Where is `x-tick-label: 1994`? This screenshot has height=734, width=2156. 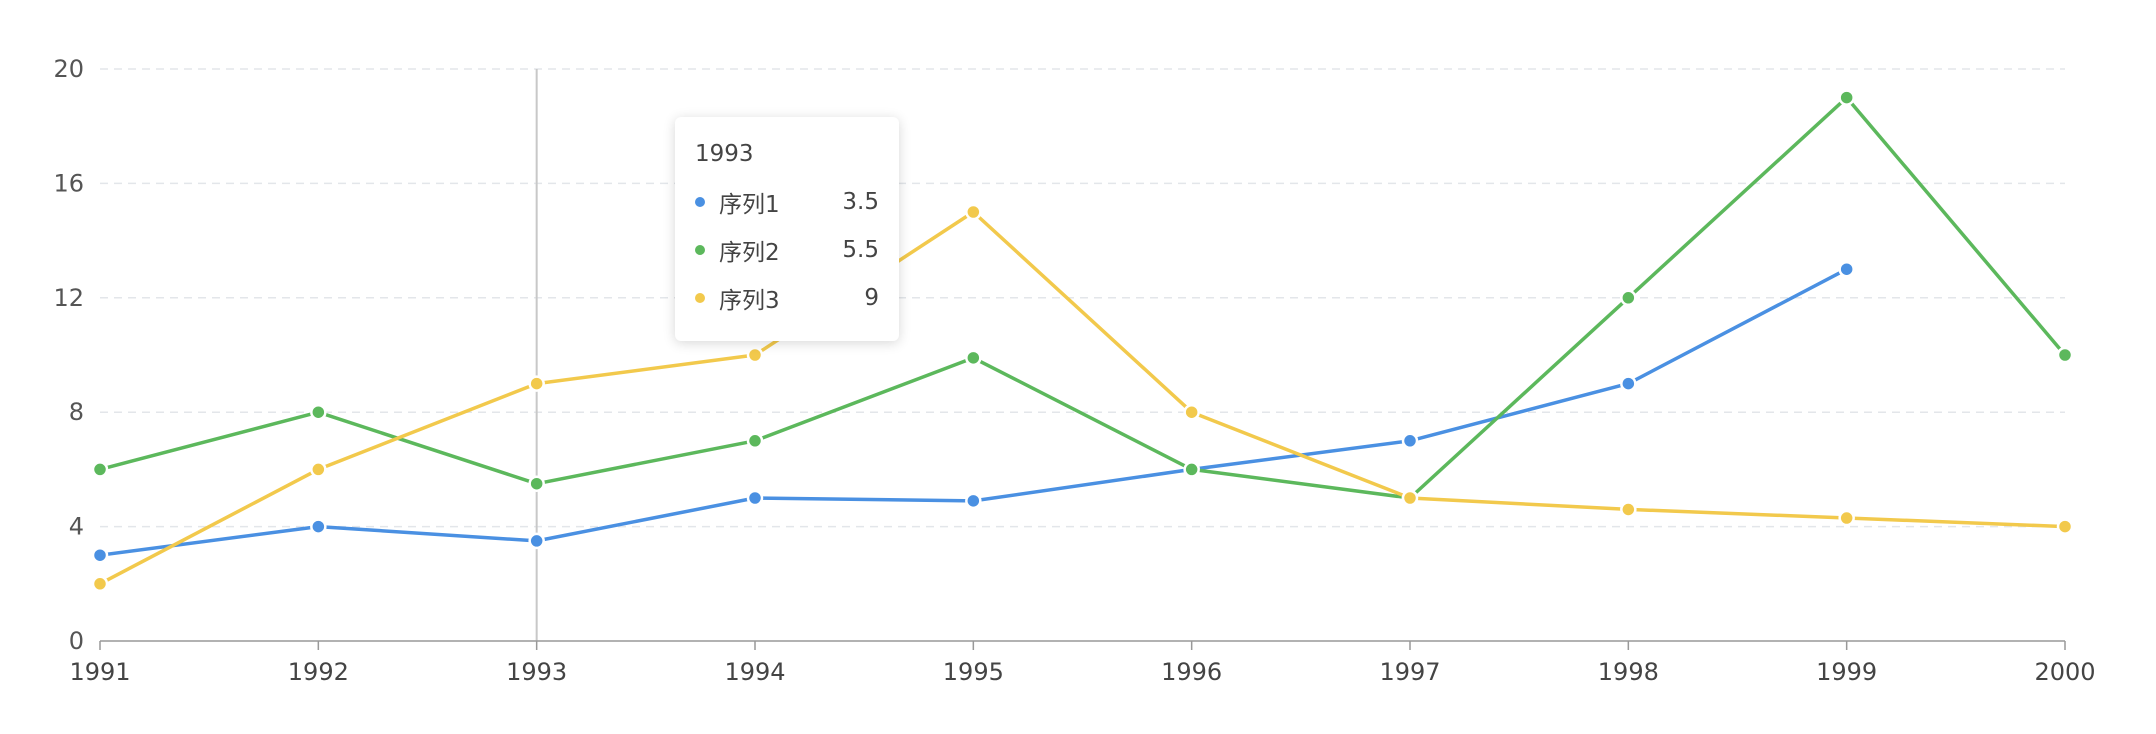 x-tick-label: 1994 is located at coordinates (754, 672).